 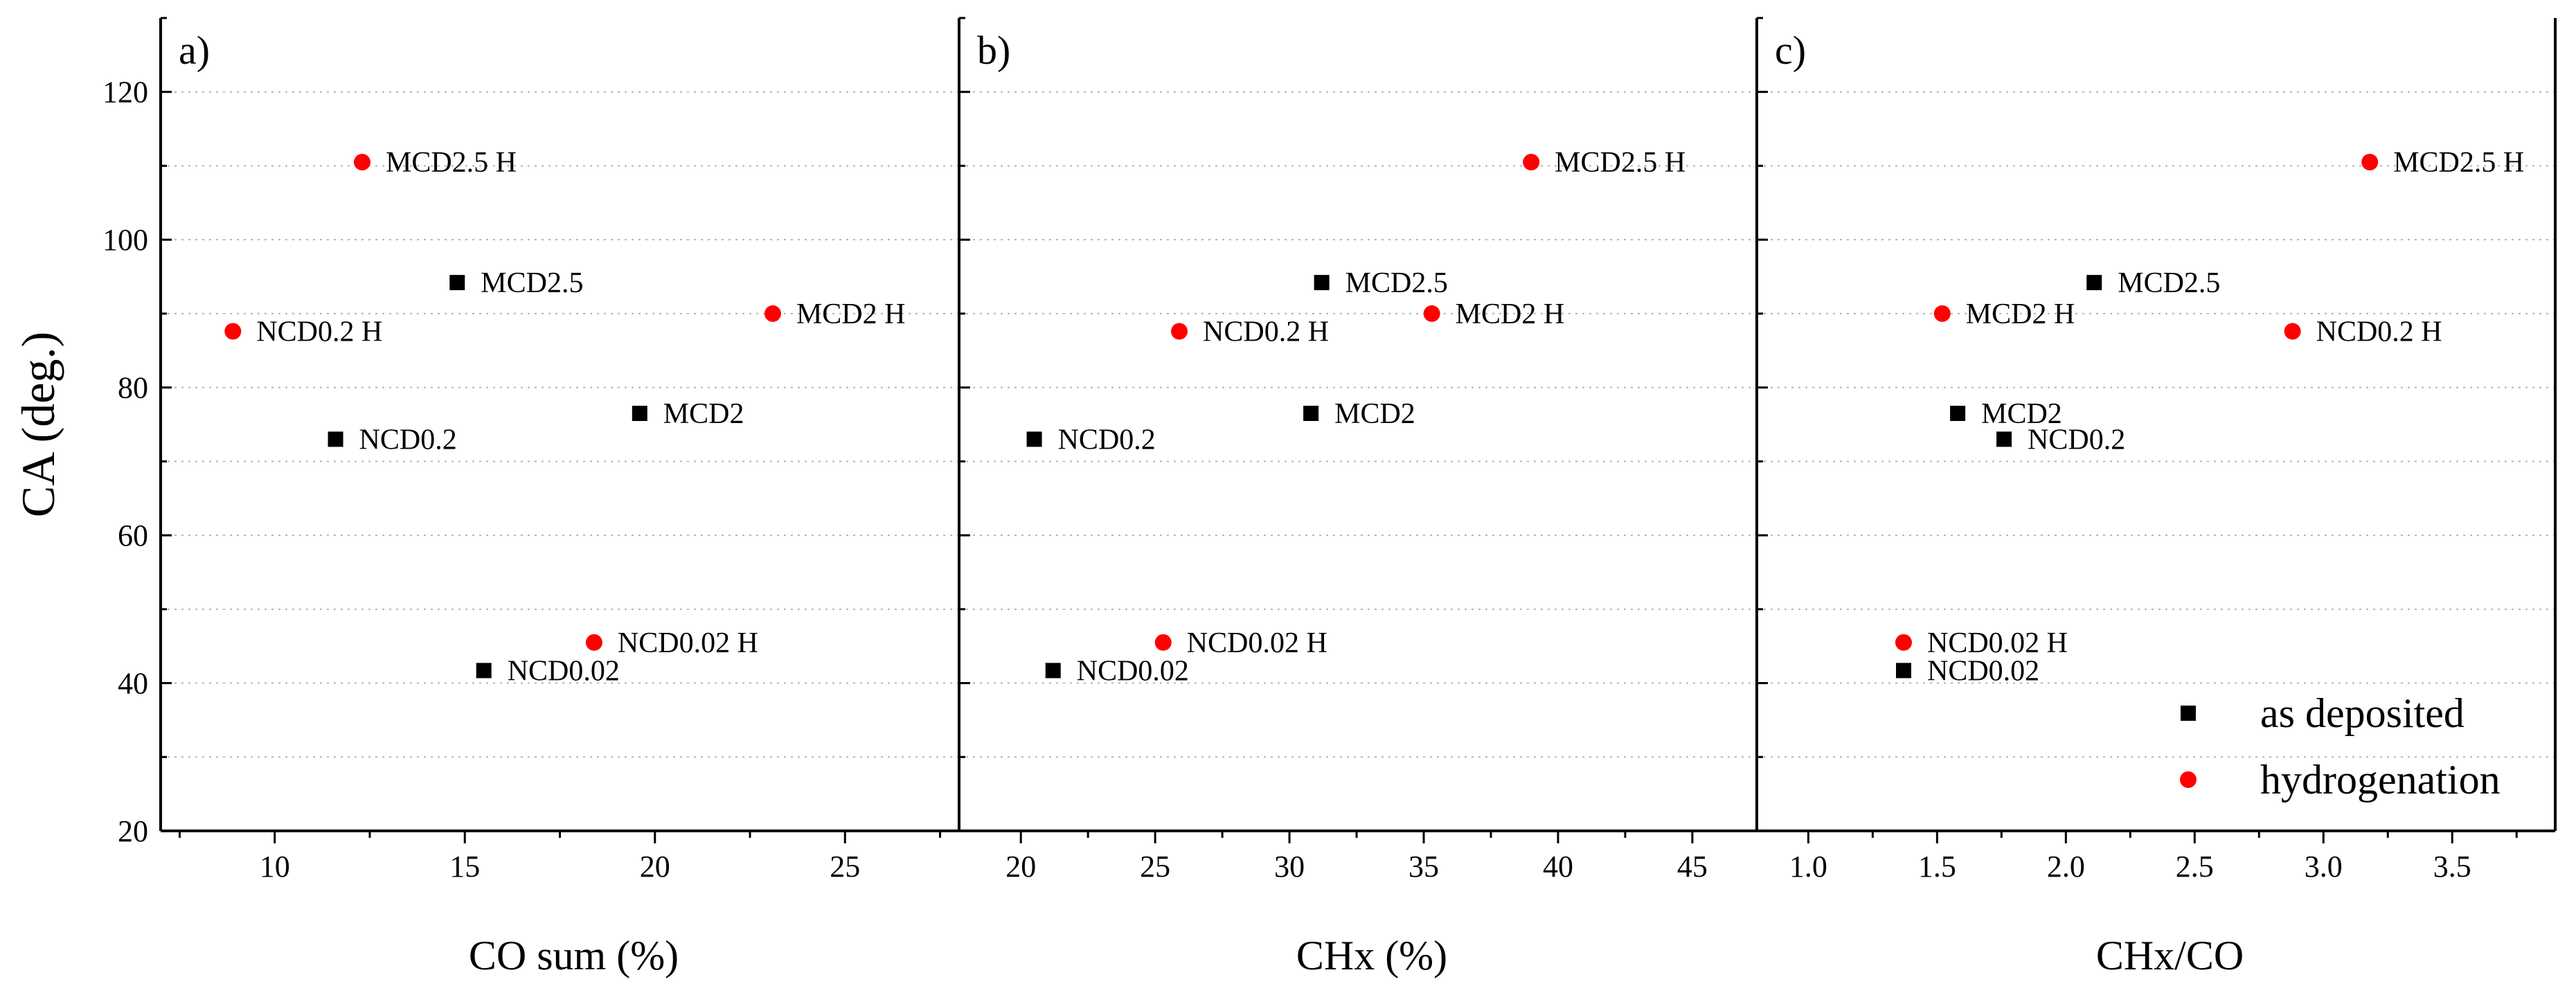 What do you see at coordinates (133, 684) in the screenshot?
I see `y-tick-label: 40` at bounding box center [133, 684].